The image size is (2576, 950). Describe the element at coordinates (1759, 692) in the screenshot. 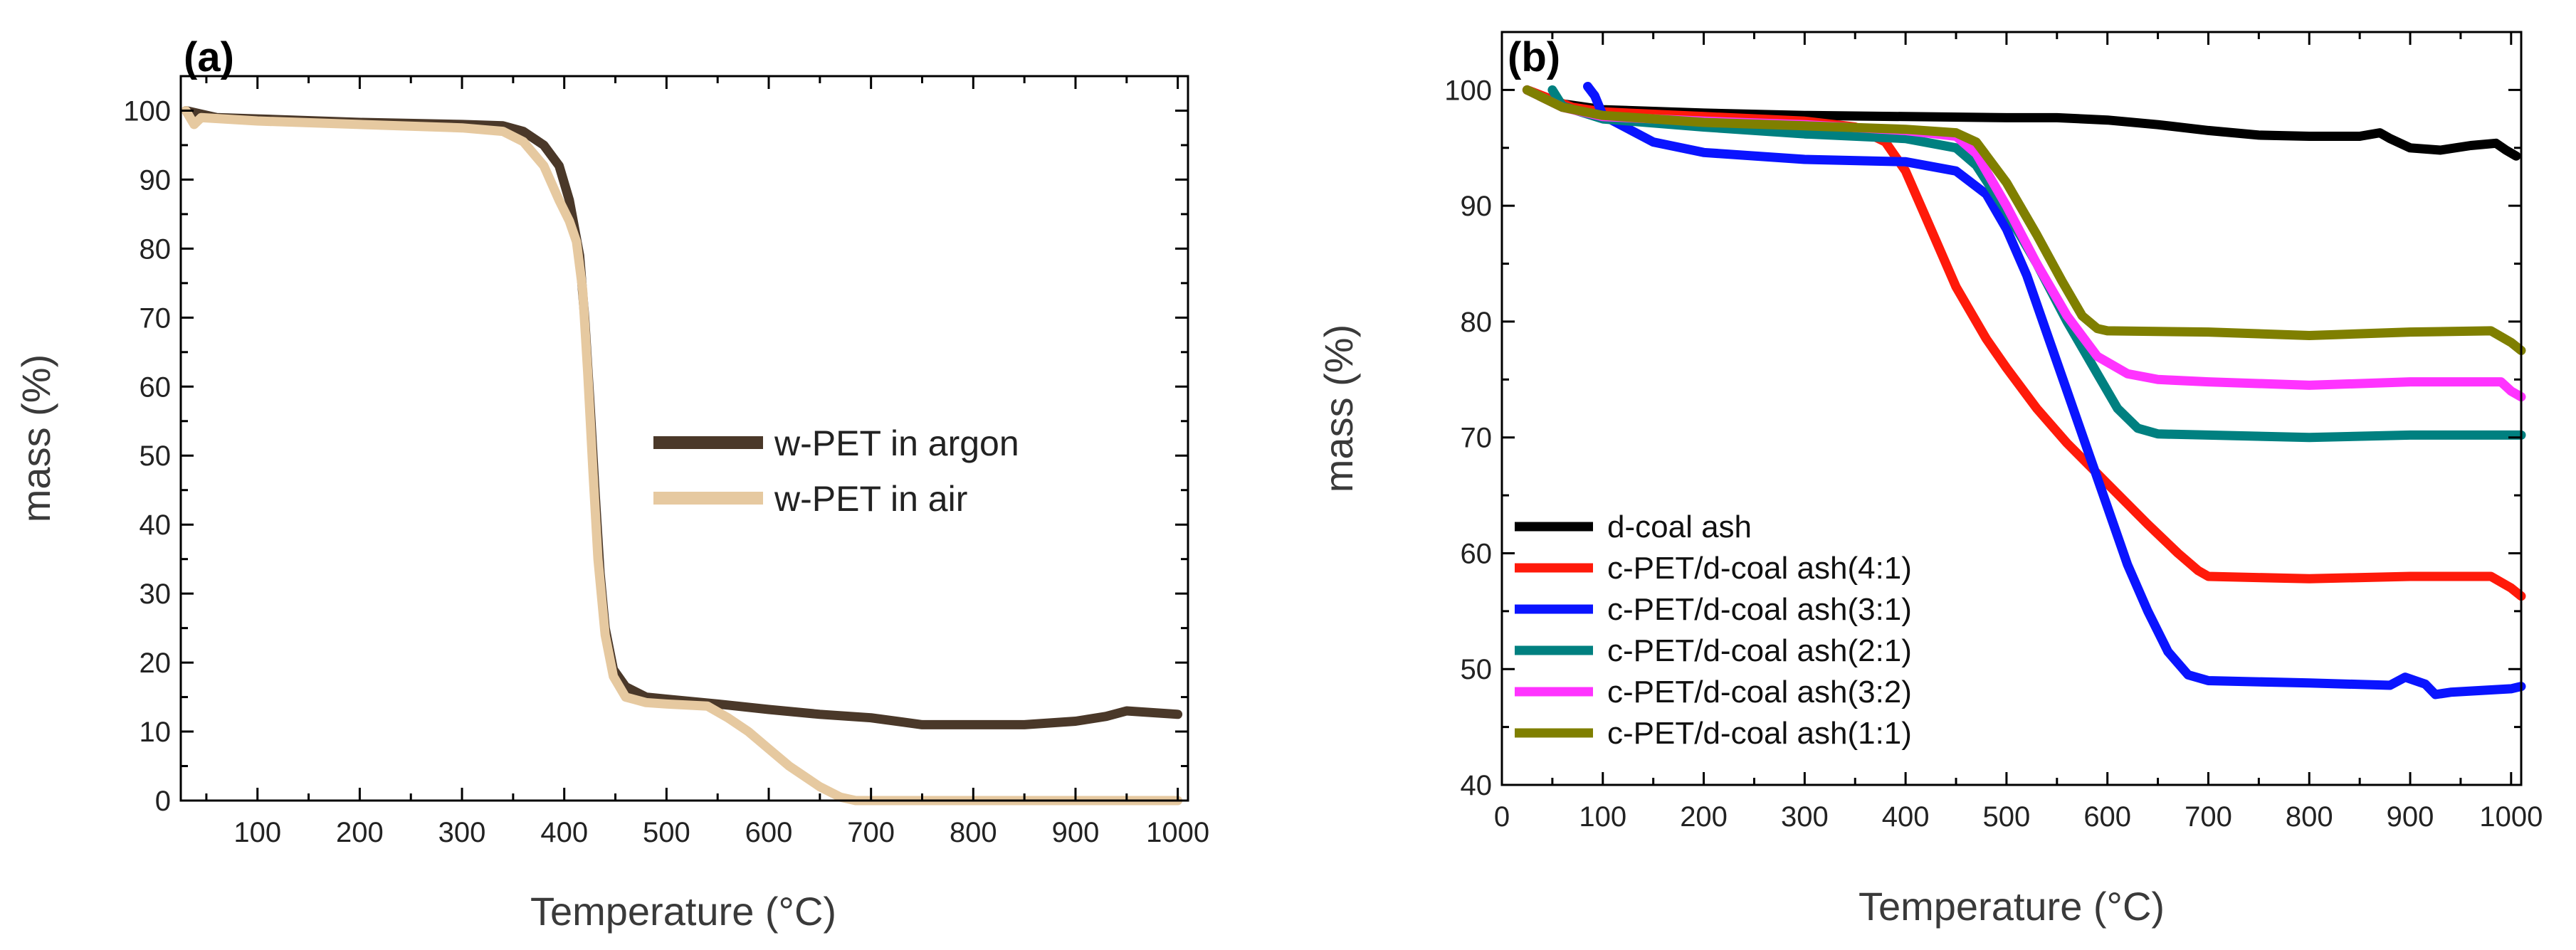

I see `legend-label-c-pet-d-coal-ash-3-2: c-PET/d-coal ash(3:2)` at that location.